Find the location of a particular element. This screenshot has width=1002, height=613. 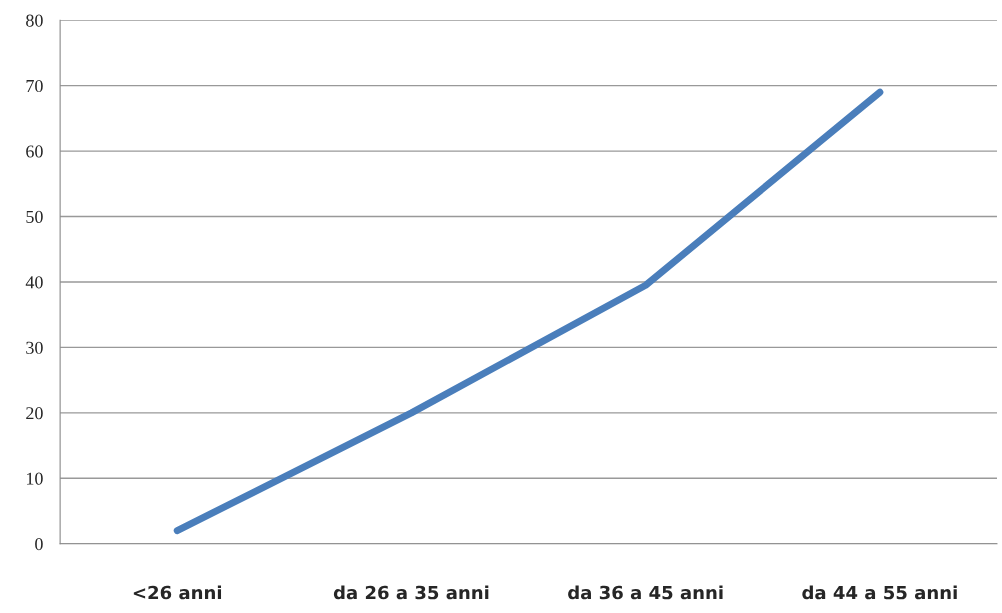

x-tick-label: da 26 a 35 anni is located at coordinates (411, 592).